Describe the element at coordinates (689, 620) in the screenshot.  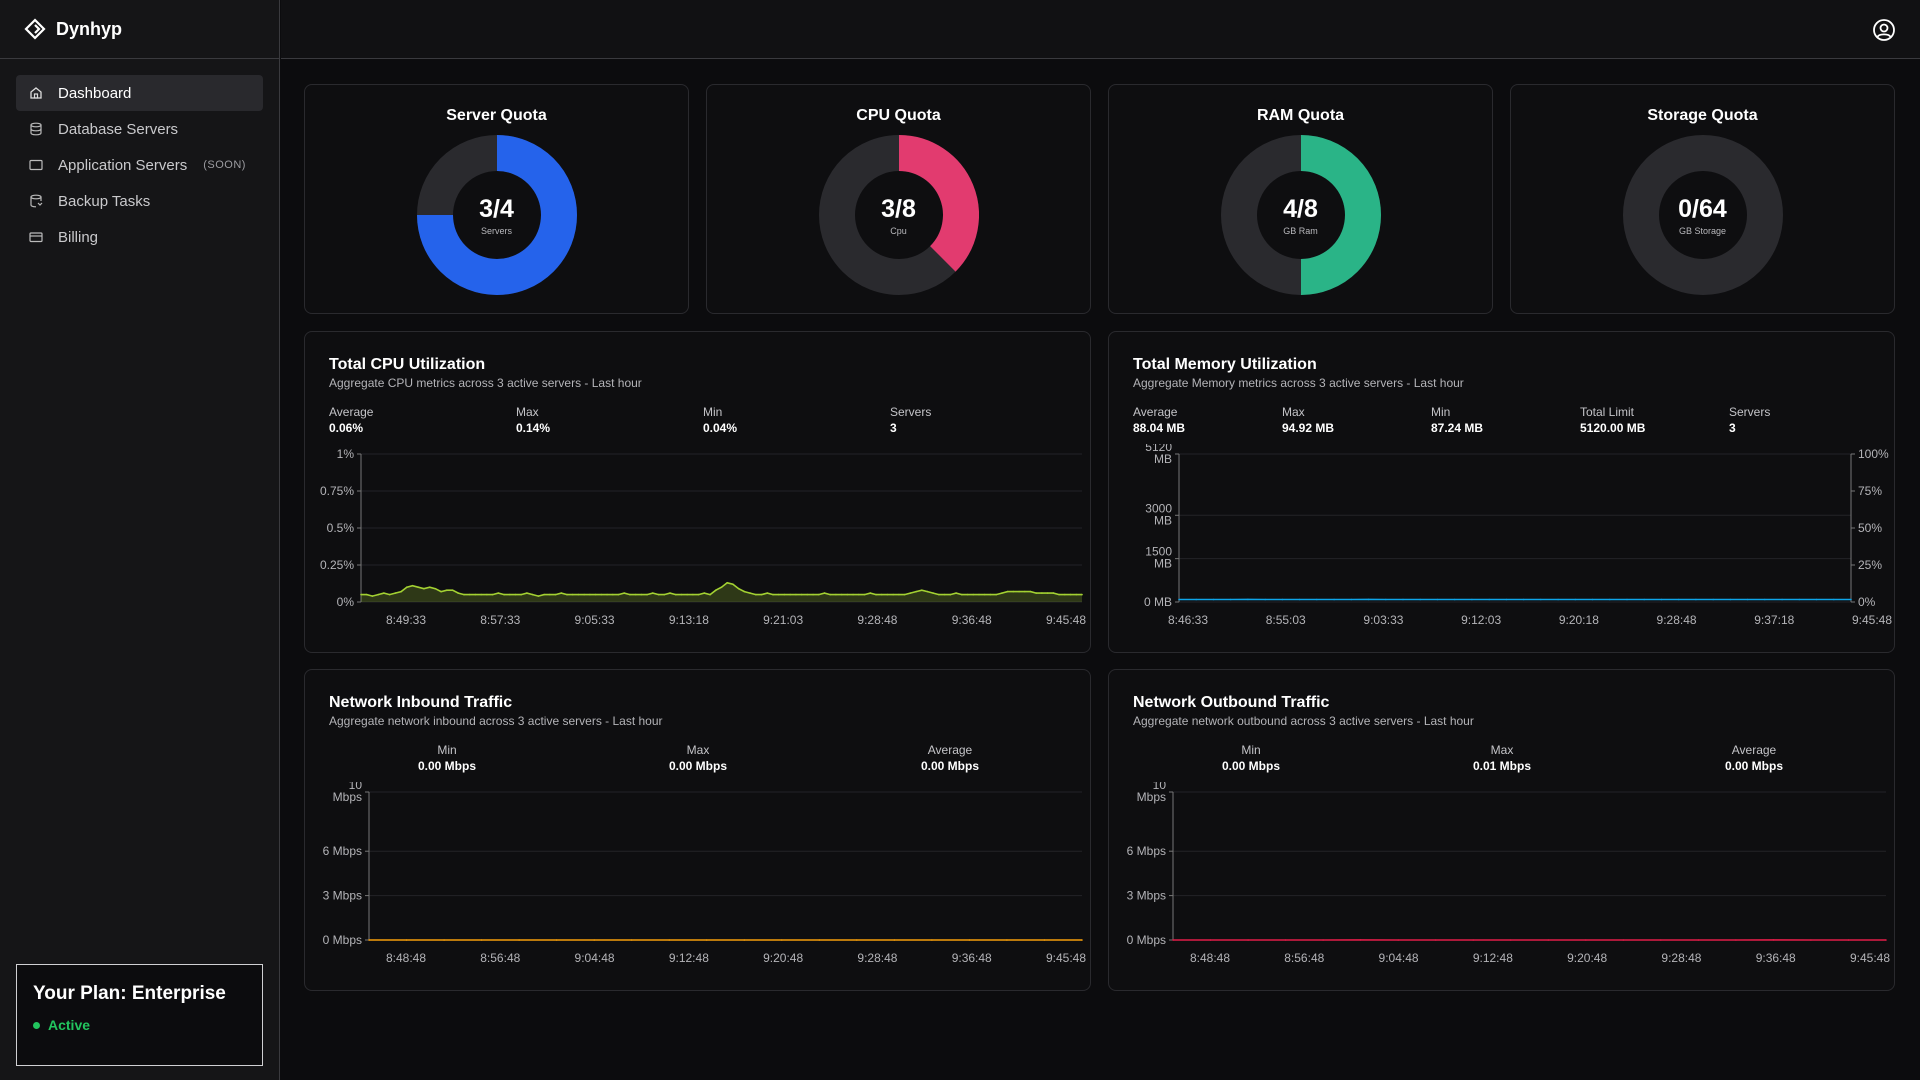
I see `x-tick-label: 9:13:18` at that location.